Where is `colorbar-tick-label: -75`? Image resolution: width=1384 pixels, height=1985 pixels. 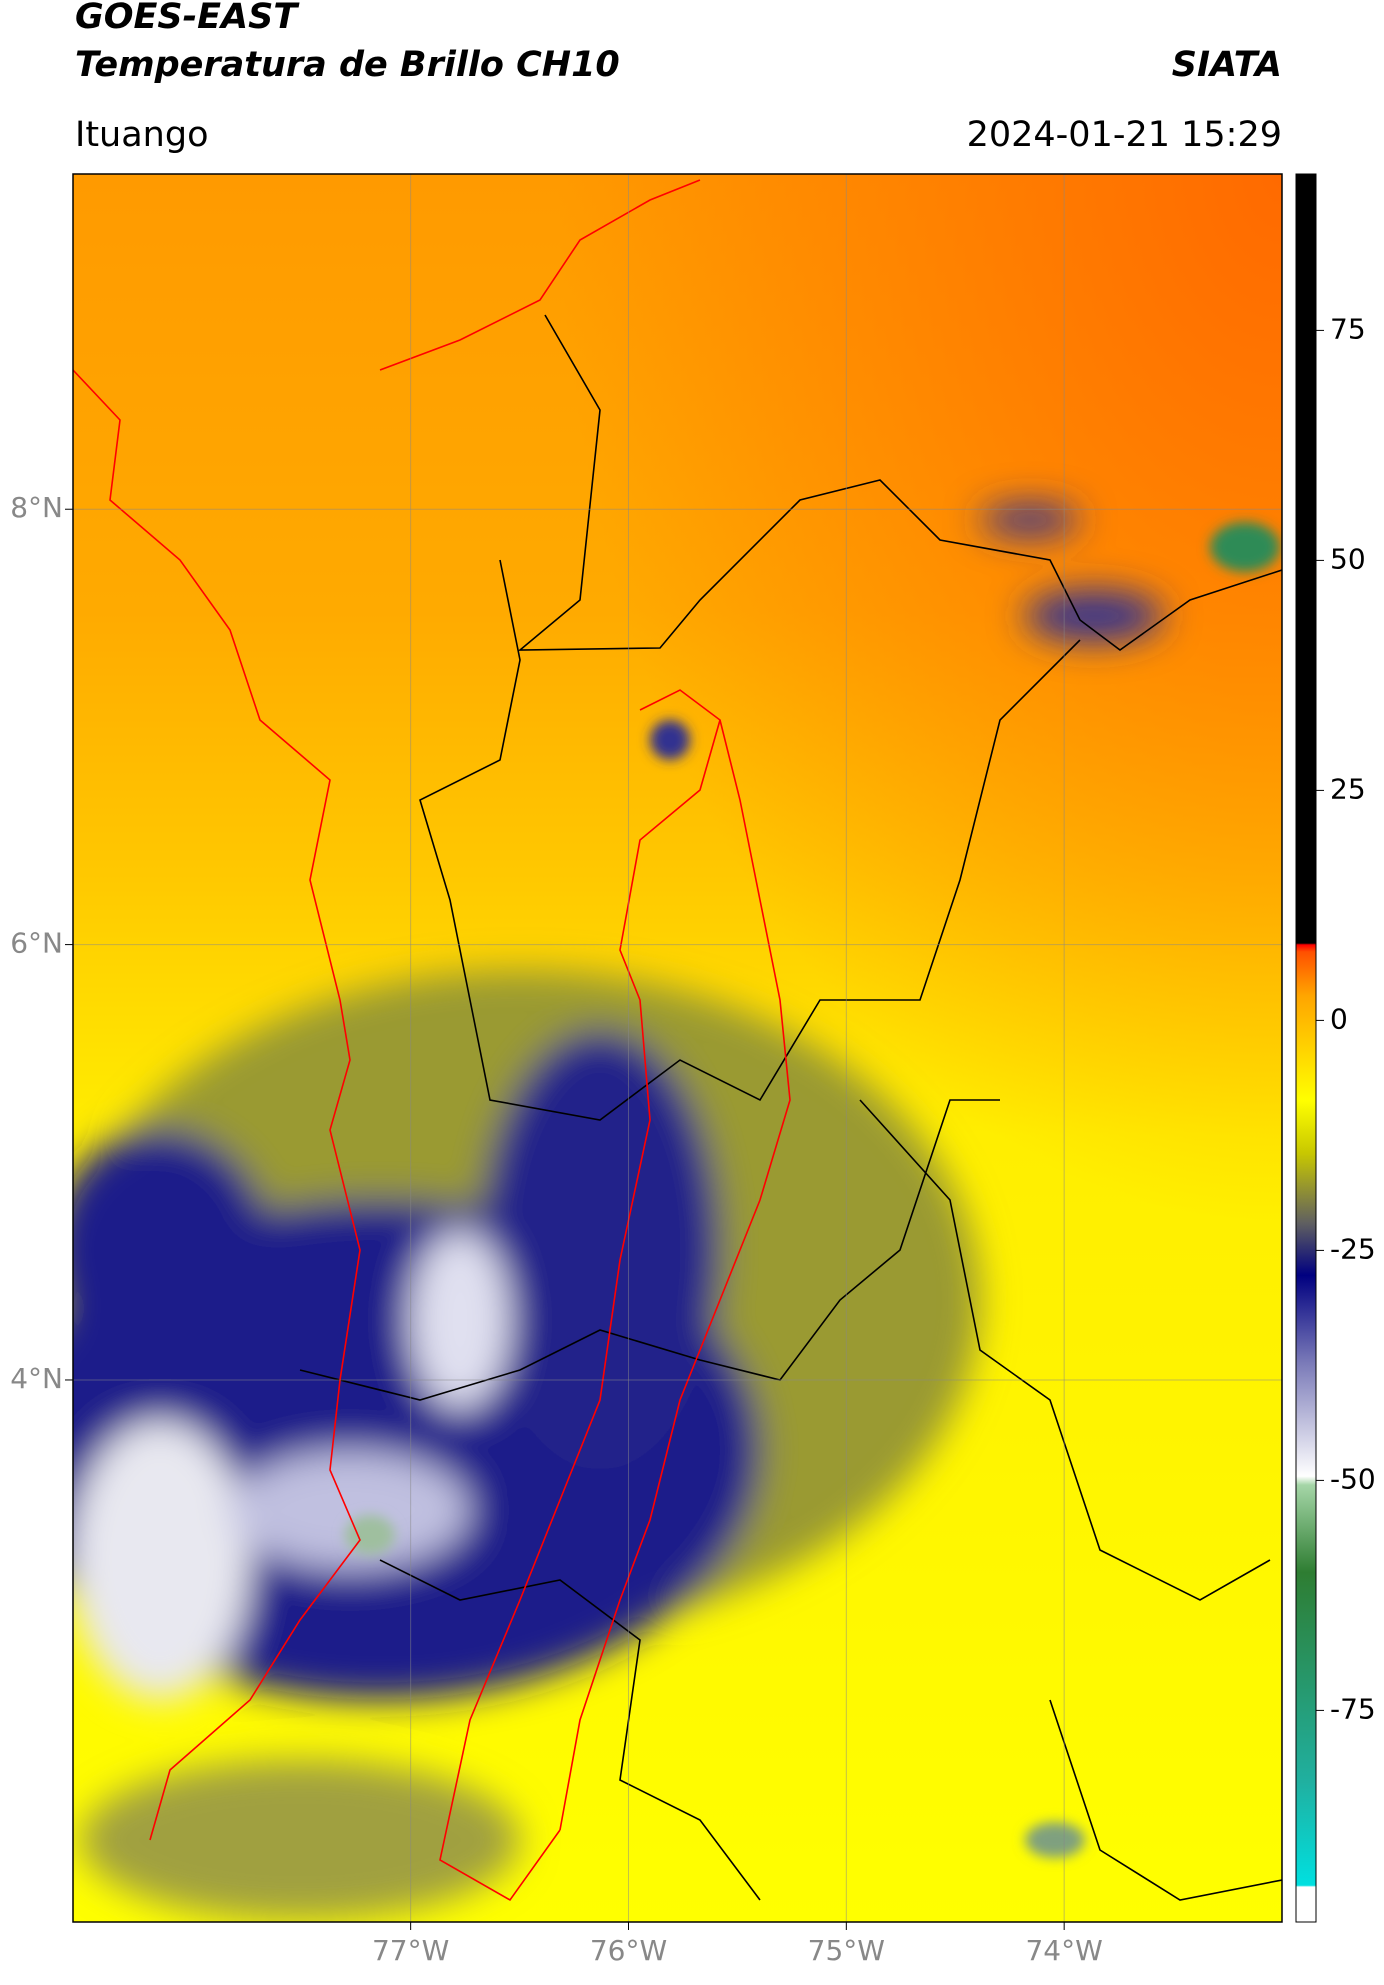
colorbar-tick-label: -75 is located at coordinates (1353, 1708).